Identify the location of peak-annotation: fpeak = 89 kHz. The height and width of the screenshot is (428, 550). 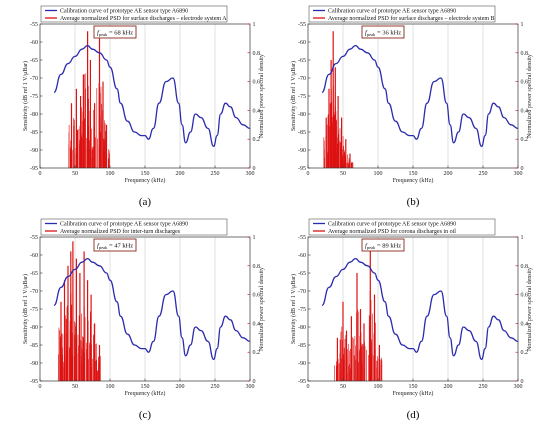
(383, 245).